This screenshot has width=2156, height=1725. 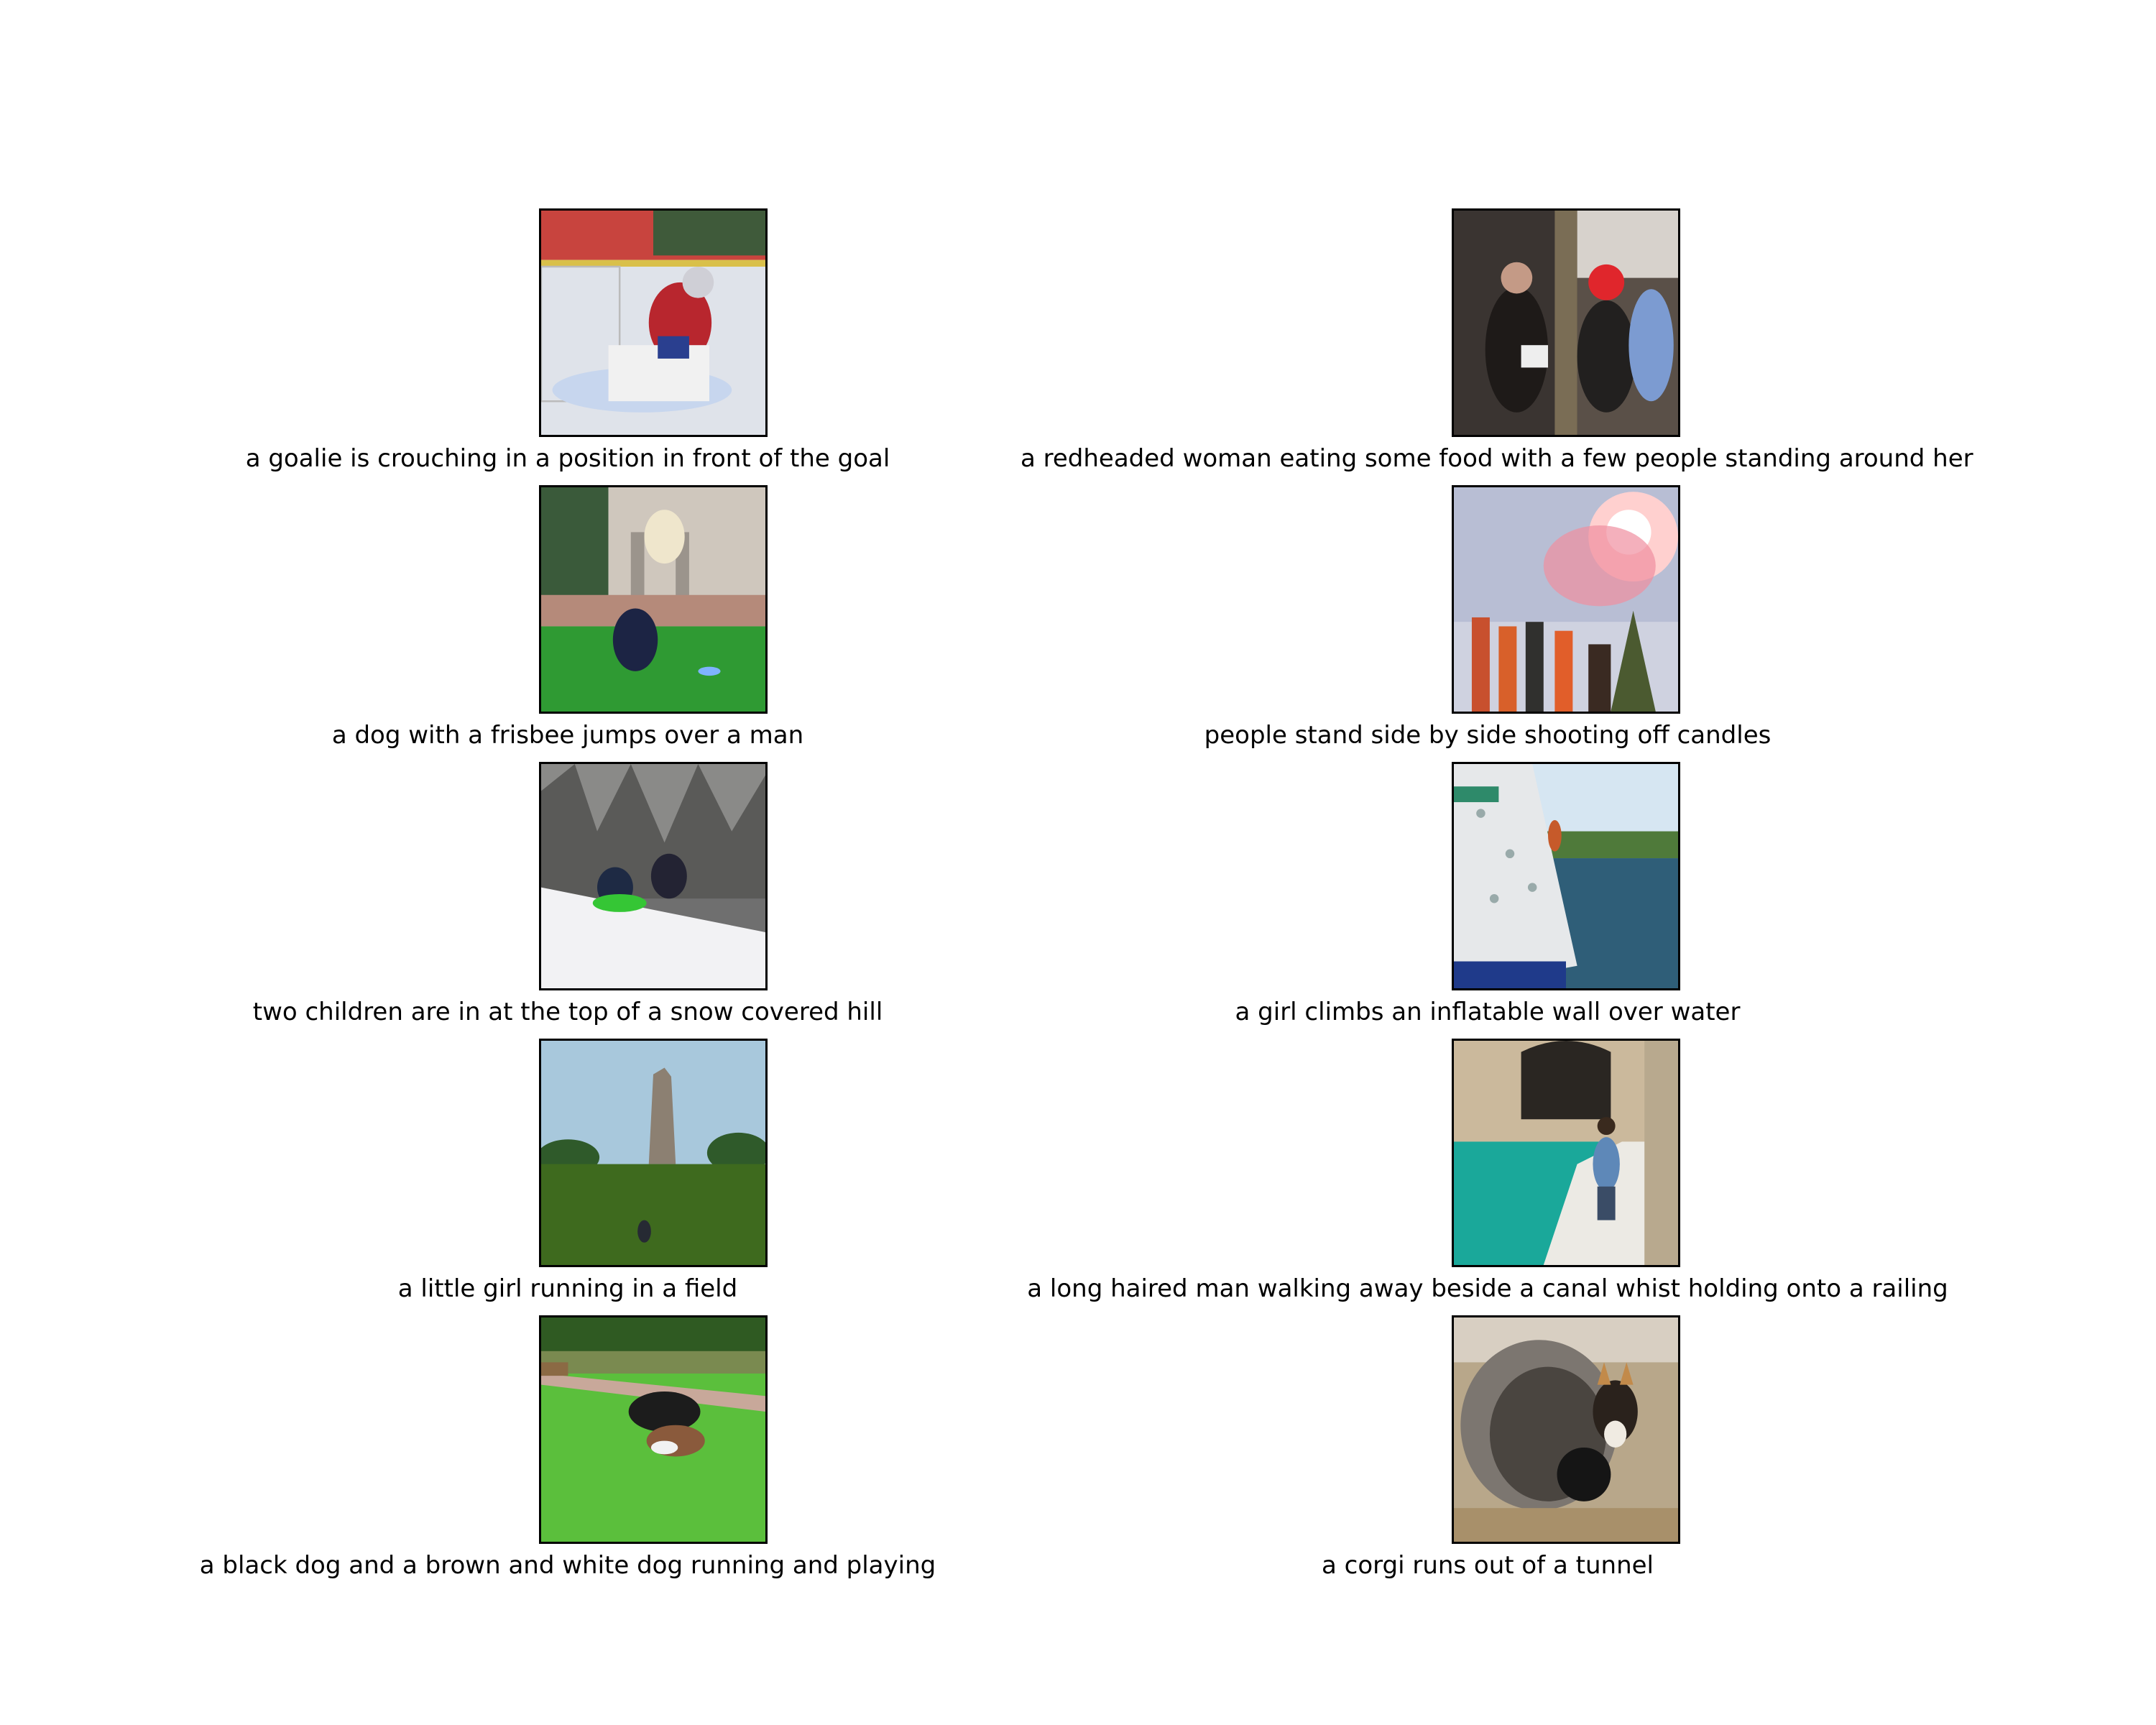 I want to click on fireworks-photo, so click(x=1566, y=599).